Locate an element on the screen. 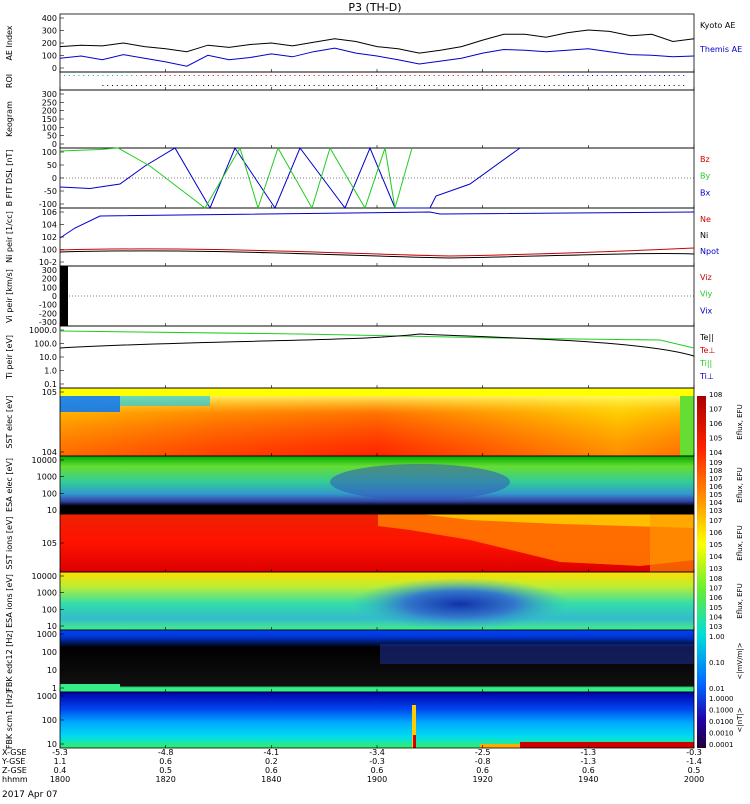  legend-entry: Ne is located at coordinates (705, 219).